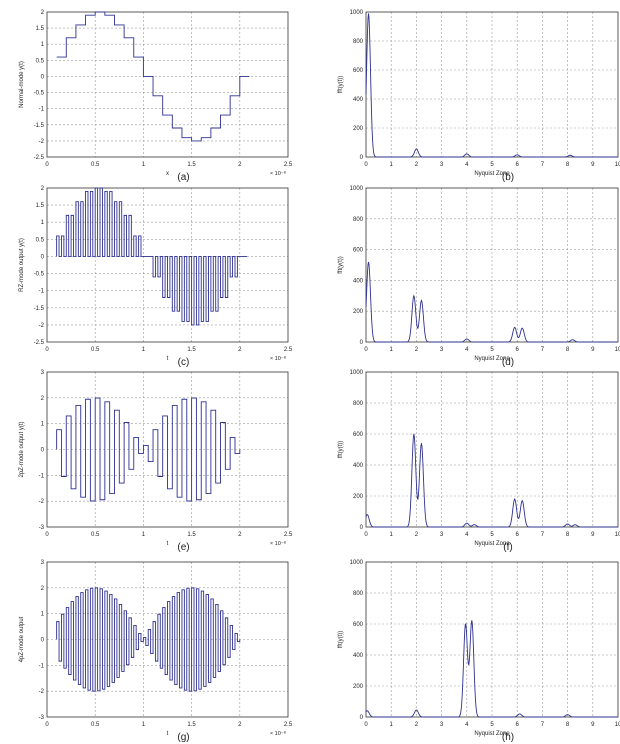 This screenshot has height=744, width=620. What do you see at coordinates (22, 84) in the screenshot?
I see `y-axis-label: Normal-mode y(t)` at bounding box center [22, 84].